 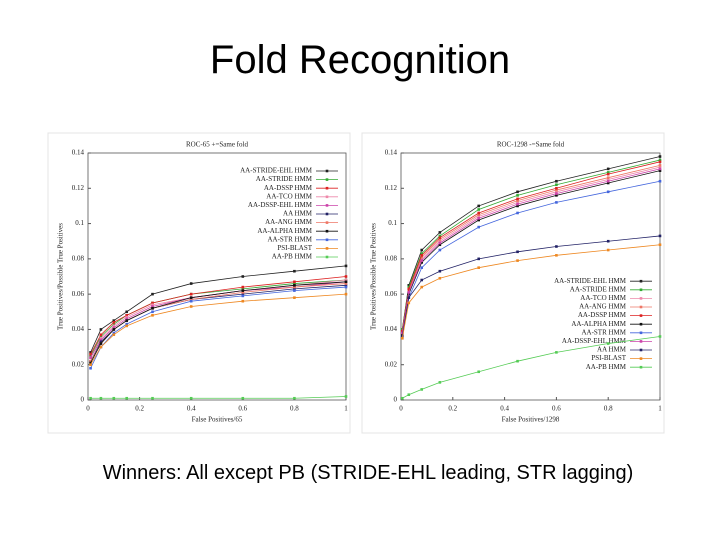 I want to click on legend-label: AA-ALPHA HMM, so click(x=598, y=324).